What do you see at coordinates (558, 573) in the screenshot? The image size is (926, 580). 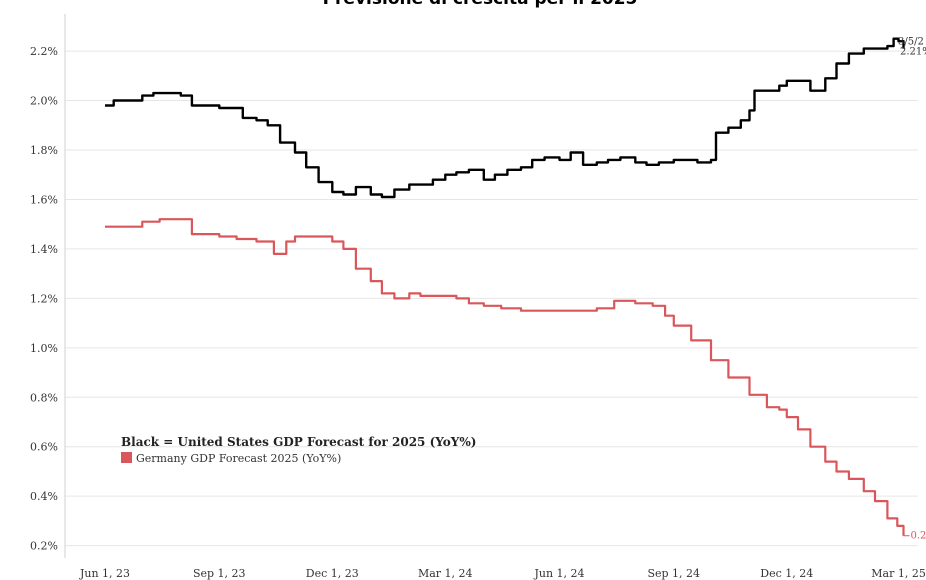 I see `x-tick-label: Jun 1, 24` at bounding box center [558, 573].